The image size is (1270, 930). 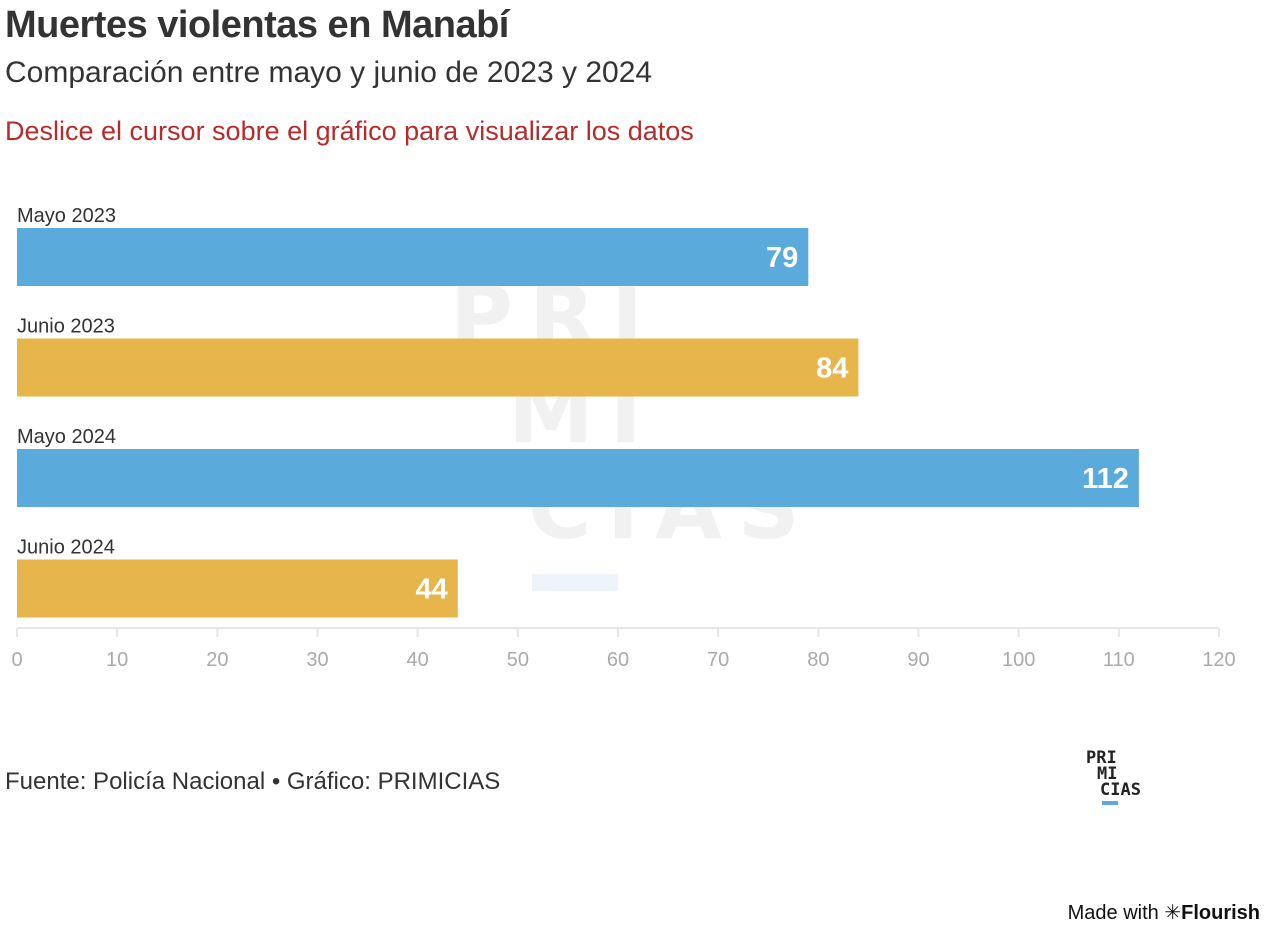 I want to click on bar-value-label: 112, so click(x=1105, y=479).